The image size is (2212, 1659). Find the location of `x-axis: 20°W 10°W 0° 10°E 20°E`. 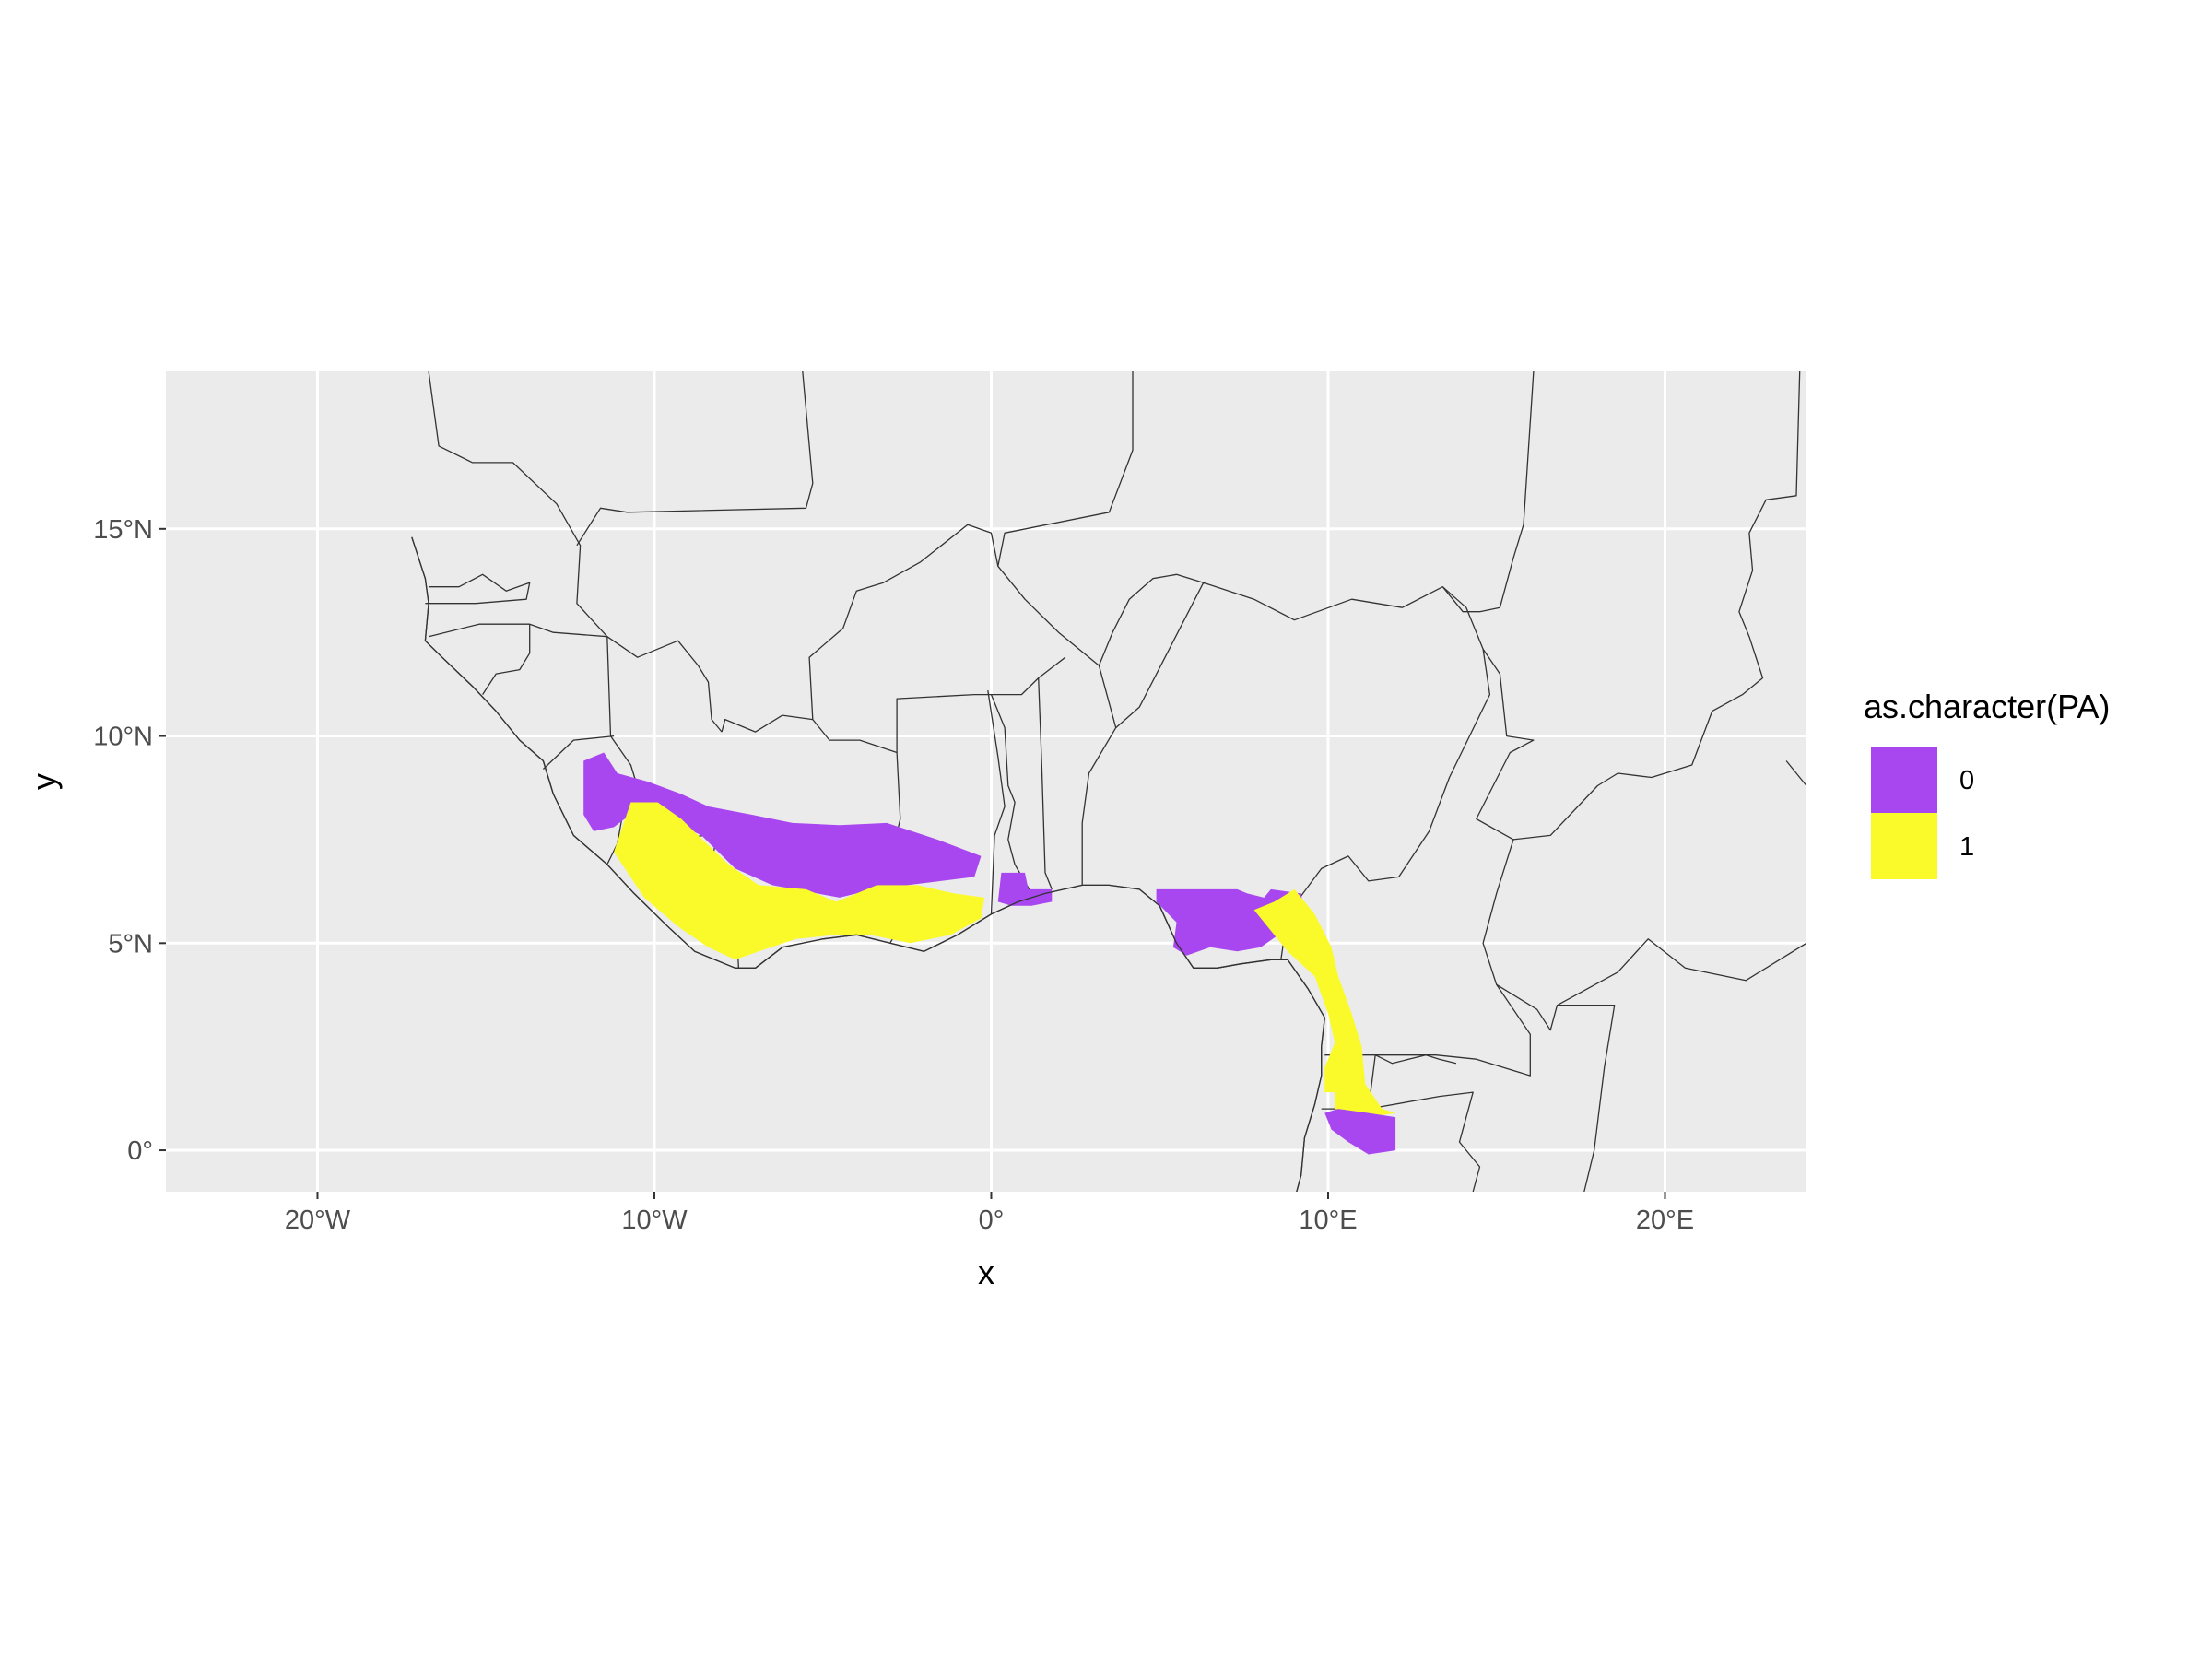

x-axis: 20°W 10°W 0° 10°E 20°E is located at coordinates (989, 1213).